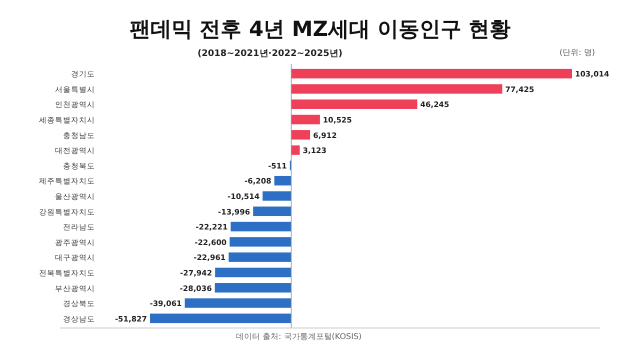  I want to click on text: (단위: 명), so click(577, 52).